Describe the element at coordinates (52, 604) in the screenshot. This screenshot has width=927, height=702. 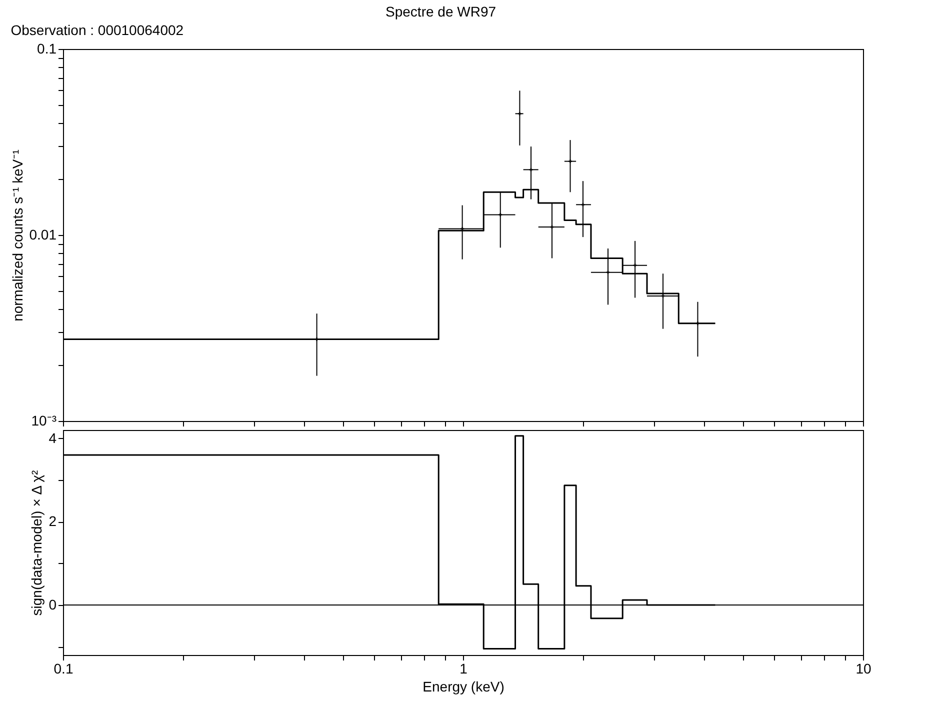
I see `y-tick-label: 0` at that location.